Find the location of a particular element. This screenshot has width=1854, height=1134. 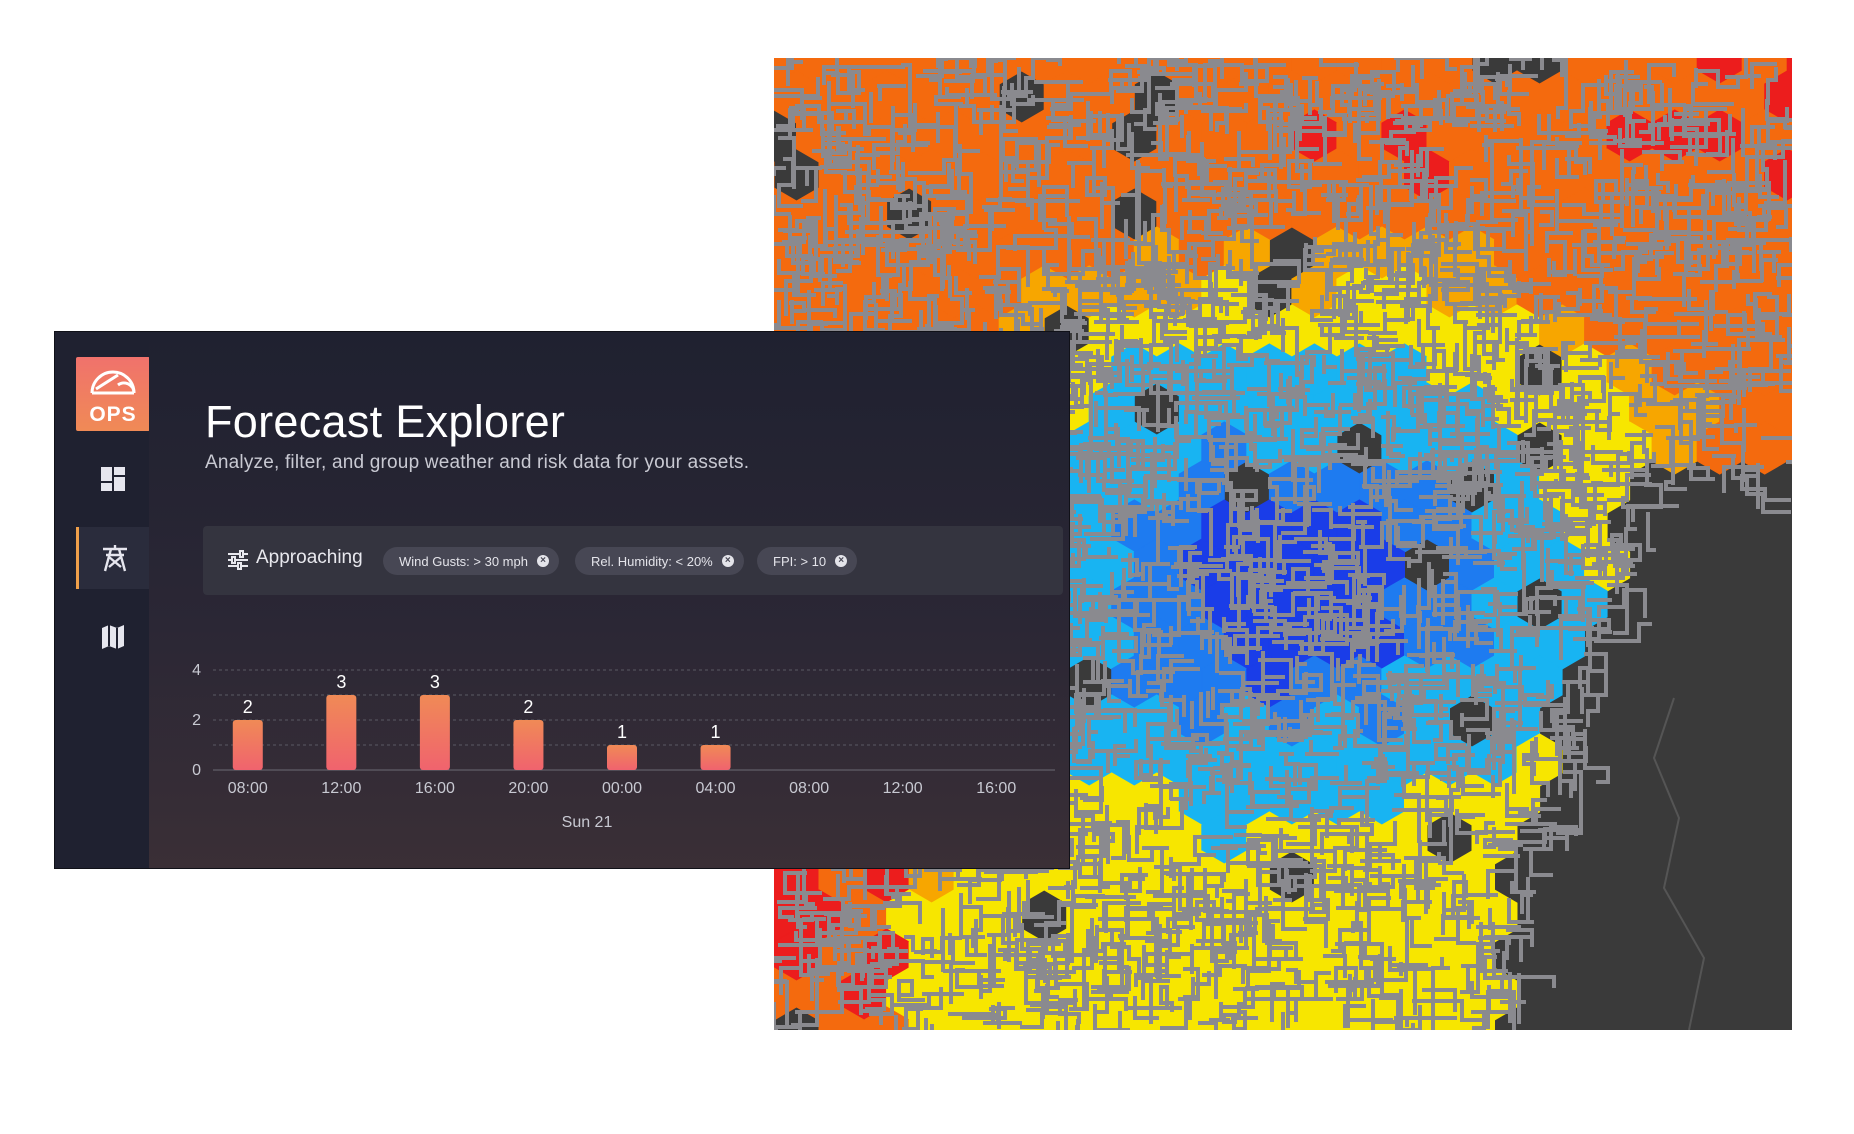

sidebar-item-assets is located at coordinates (113, 558).